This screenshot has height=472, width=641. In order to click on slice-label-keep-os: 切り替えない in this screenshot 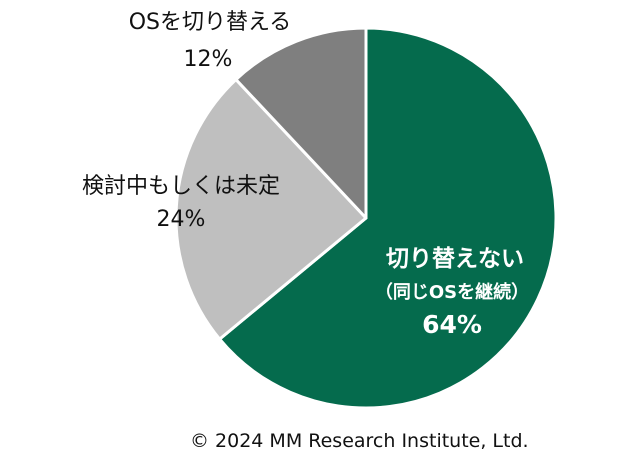, I will do `click(455, 259)`.